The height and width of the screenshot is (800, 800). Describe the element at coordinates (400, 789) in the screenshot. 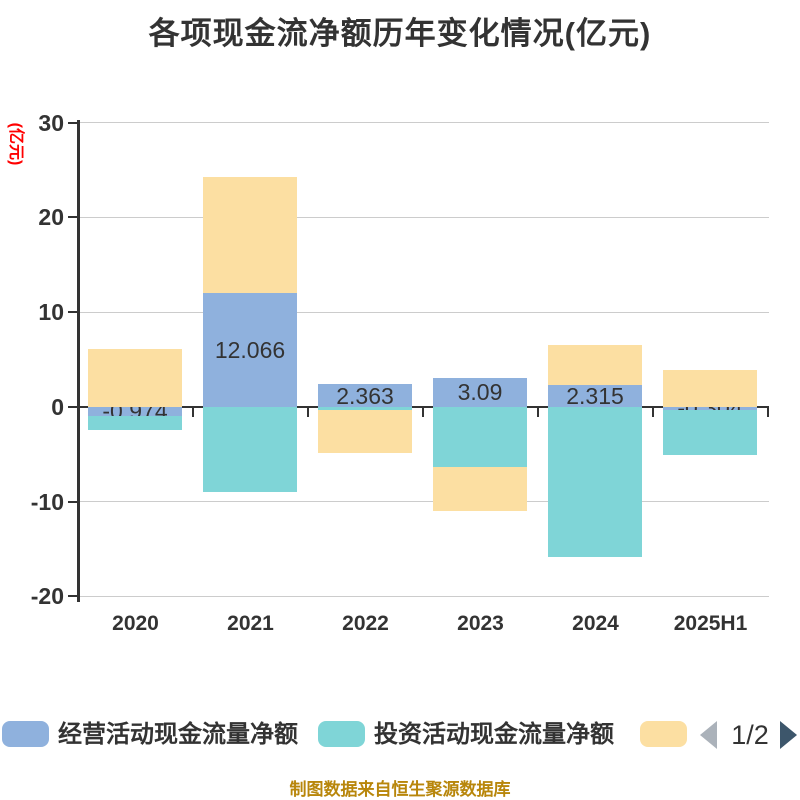

I see `data-source-note: 制图数据来自恒生聚源数据库` at that location.